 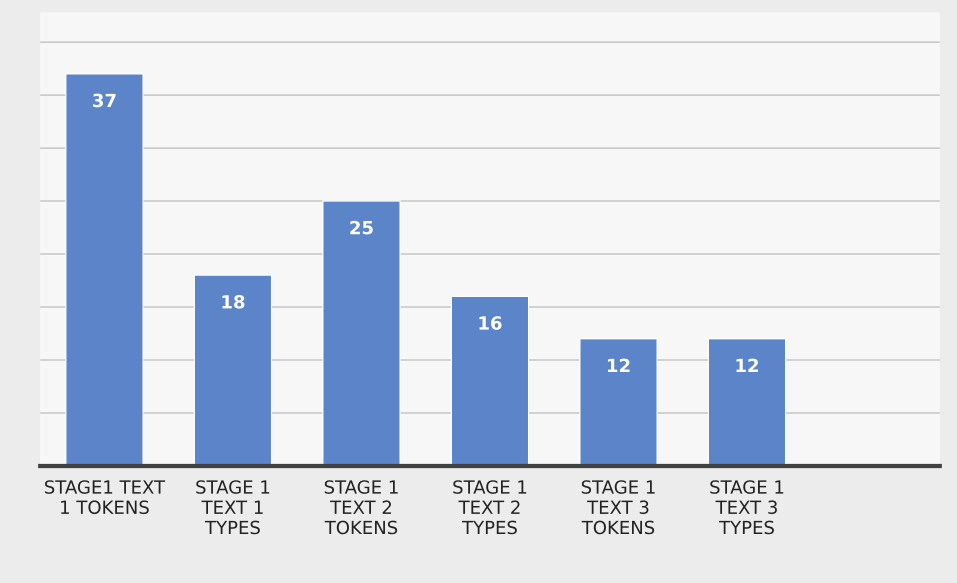 I want to click on x-tick-label: STAGE 1 TEXT 3 TOKENS, so click(x=618, y=507).